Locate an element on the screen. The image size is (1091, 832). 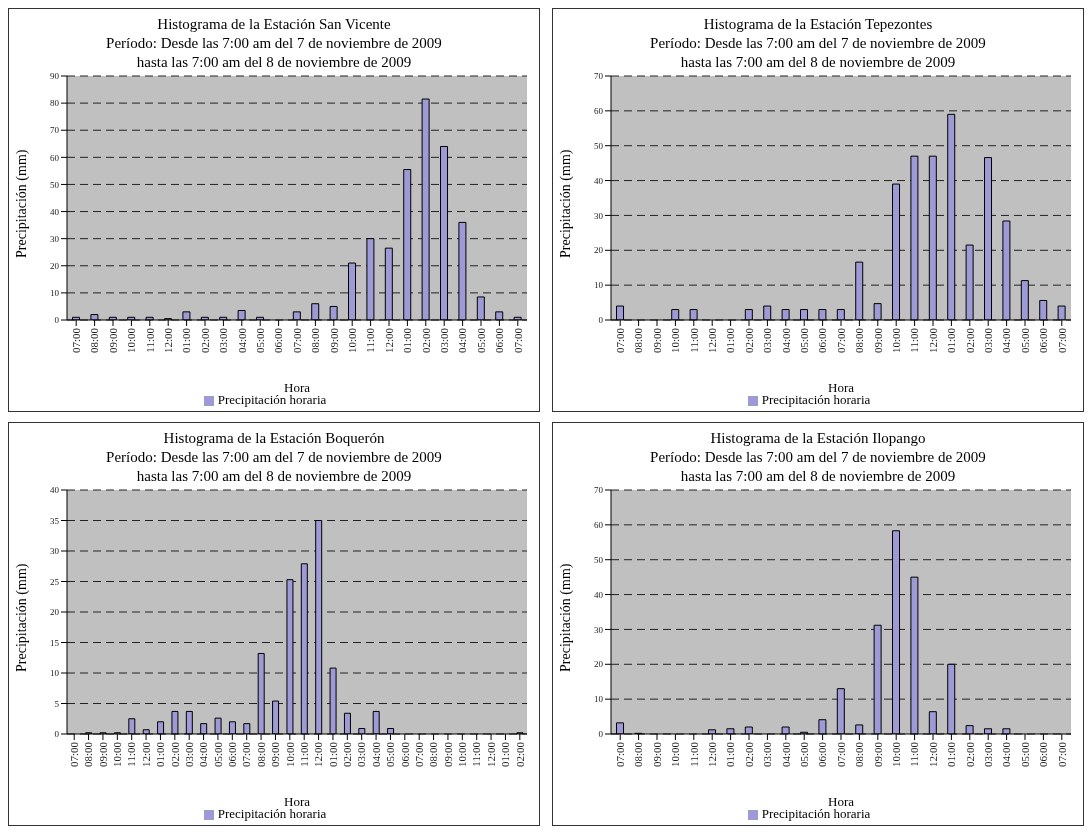
chart-title: Histograma de la Estación Boquerón Período: Desde las 7:00 am del 7 de noviembre de 2009 hasta las 7:00 am del 8 de noviembre de 2009 is located at coordinates (274, 457).